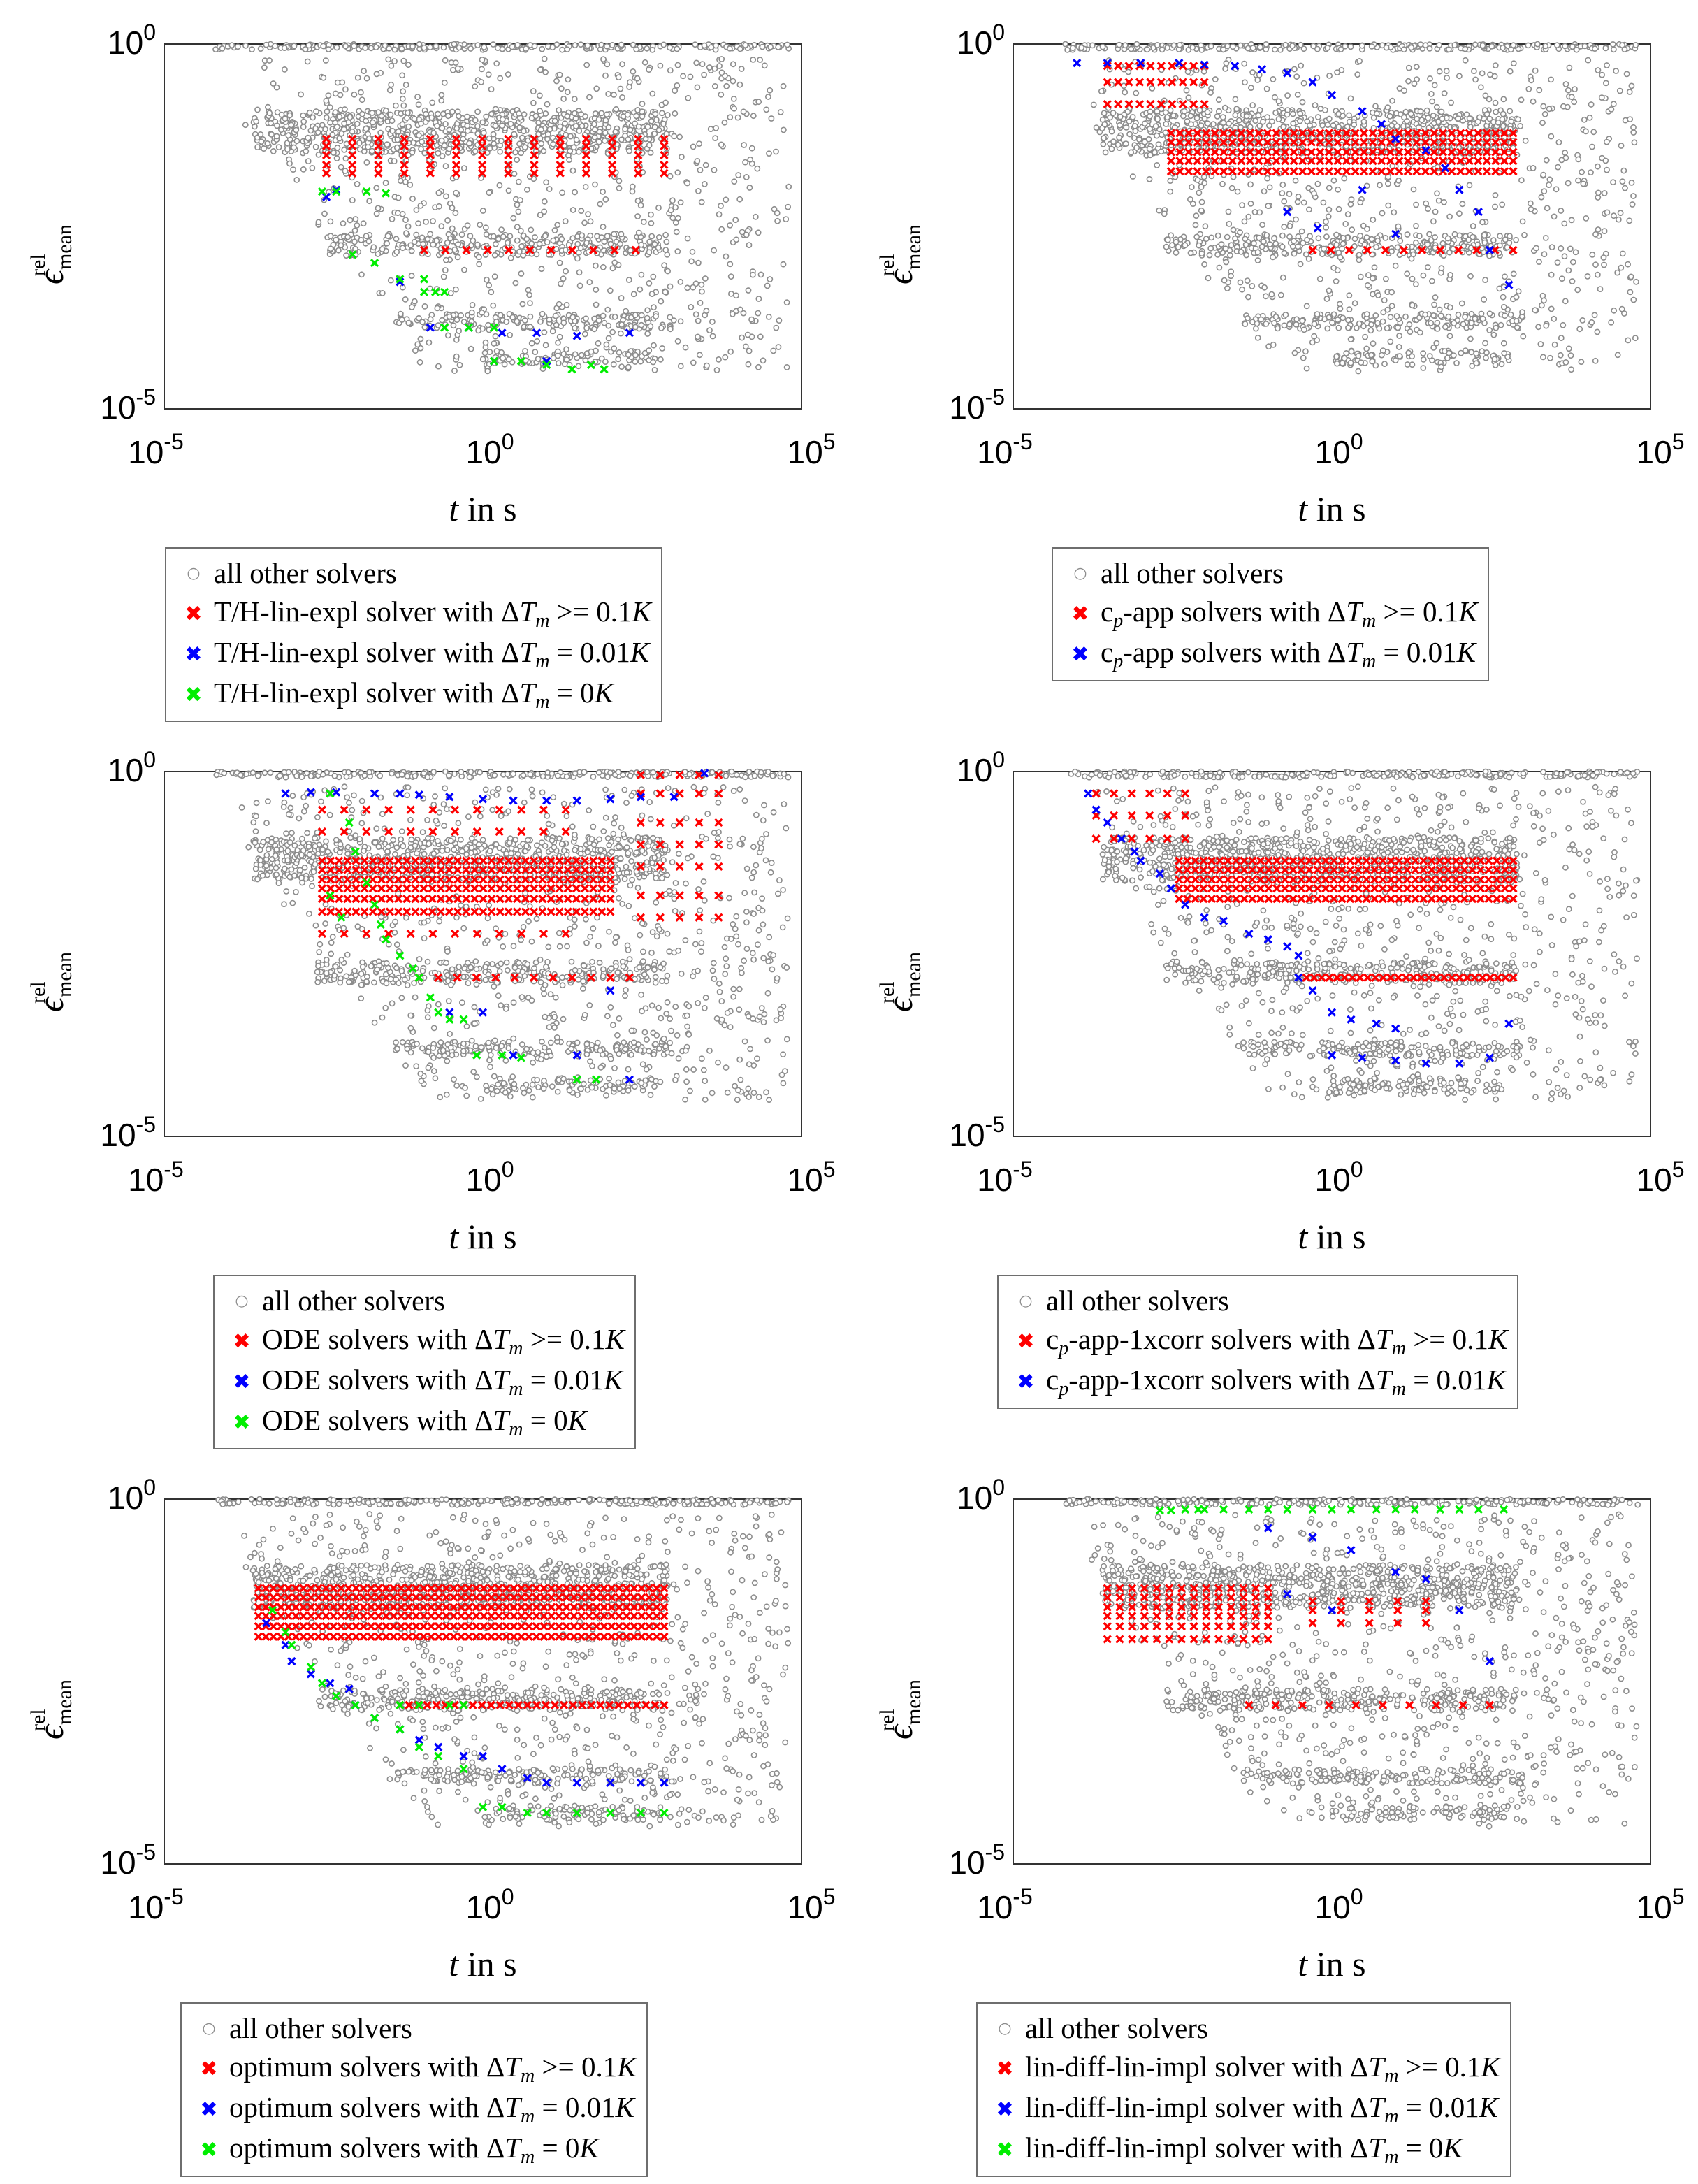 The image size is (1698, 2184). I want to click on x-tick-label: 105, so click(1661, 449).